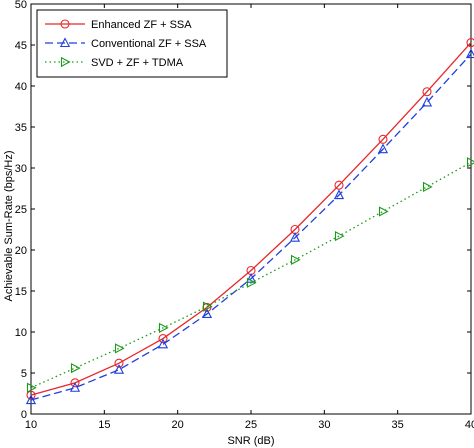 This screenshot has width=474, height=448. Describe the element at coordinates (24, 374) in the screenshot. I see `y-tick-label: 5` at that location.